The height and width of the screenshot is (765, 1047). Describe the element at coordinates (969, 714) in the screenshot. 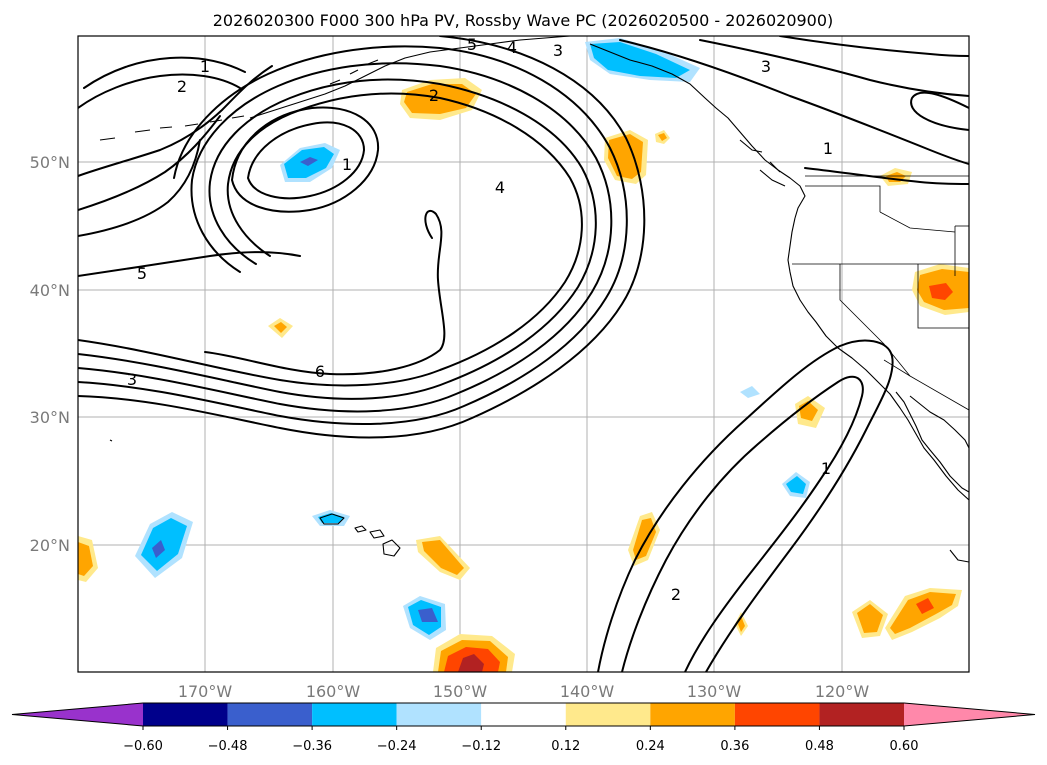

I see `colorbar-extend-max` at that location.